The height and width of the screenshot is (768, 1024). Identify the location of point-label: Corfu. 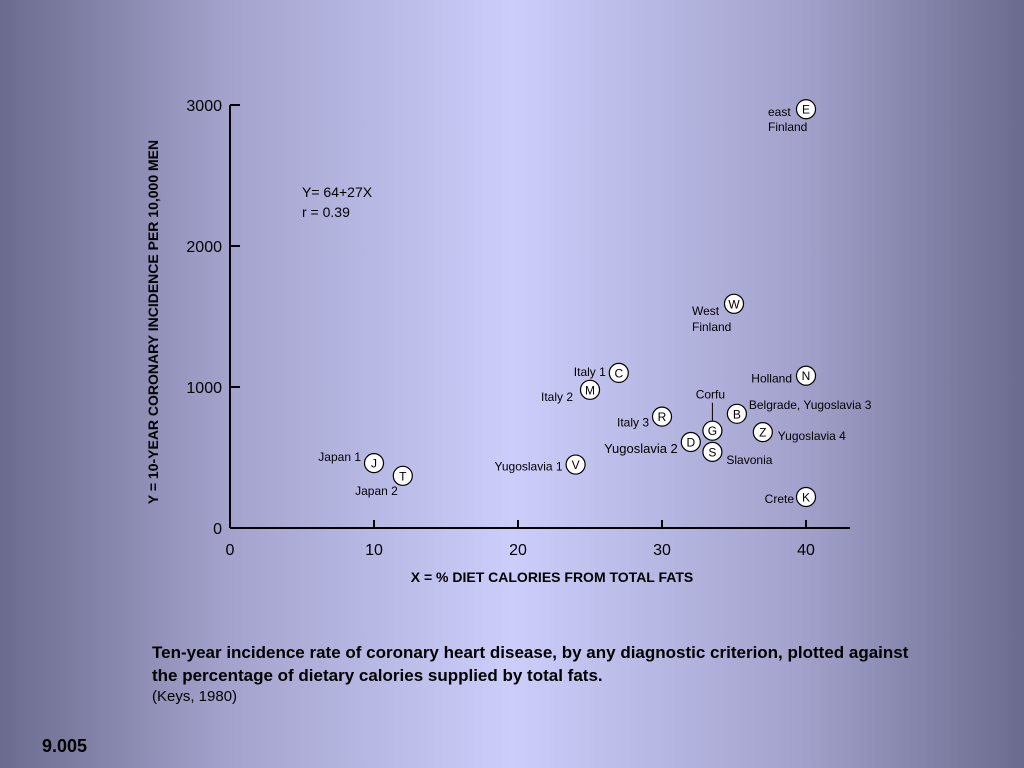
(710, 395).